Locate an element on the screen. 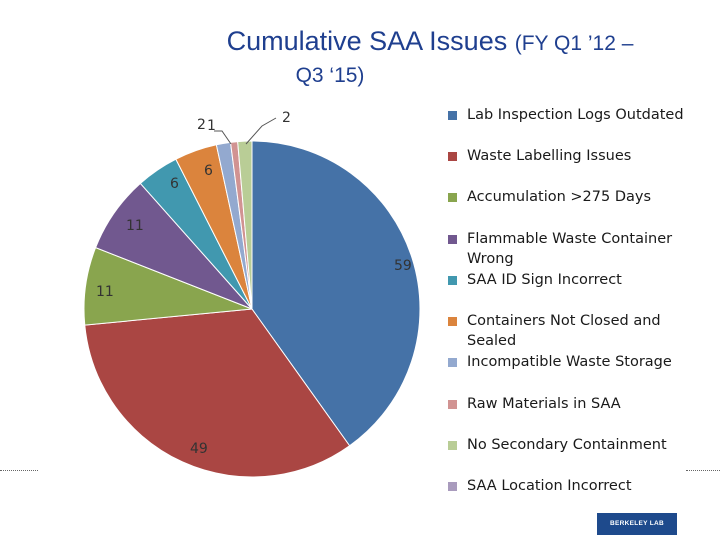 The width and height of the screenshot is (720, 540). berkeley-lab-logo: BERKELEY LAB is located at coordinates (637, 524).